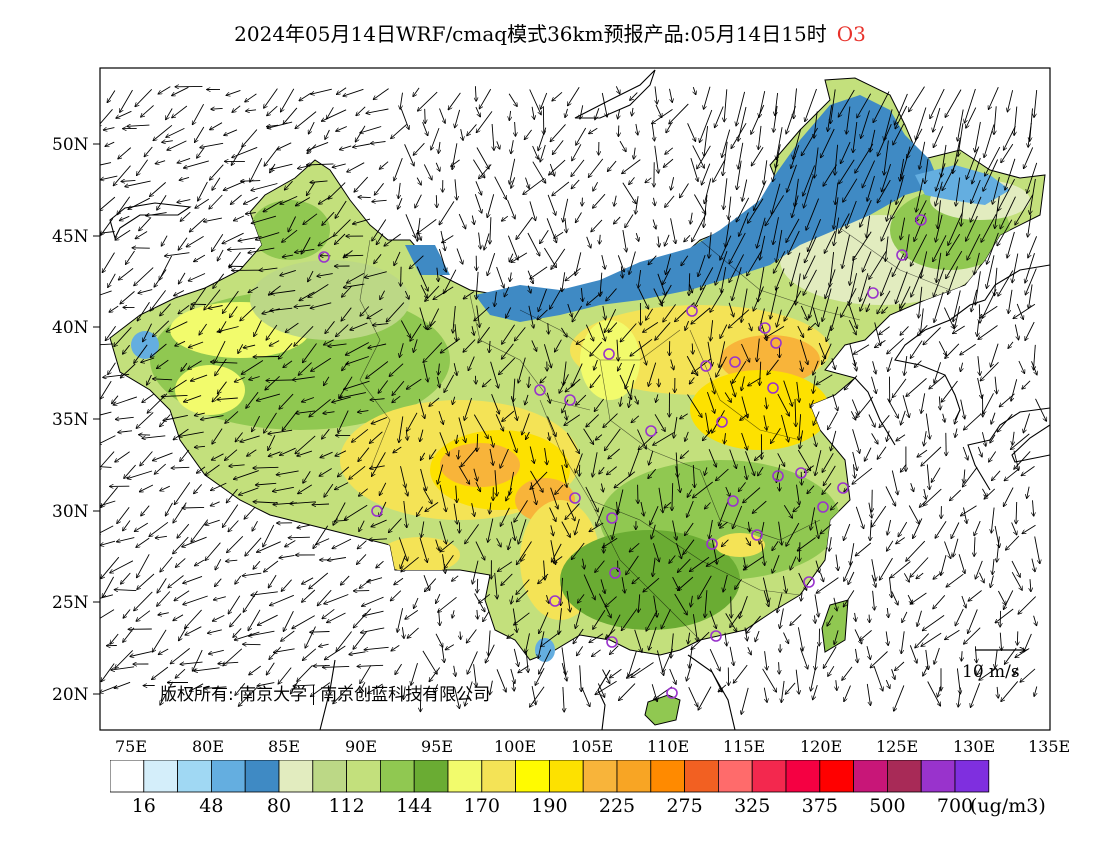 Image resolution: width=1100 pixels, height=850 pixels. I want to click on lon-label: 115E, so click(744, 746).